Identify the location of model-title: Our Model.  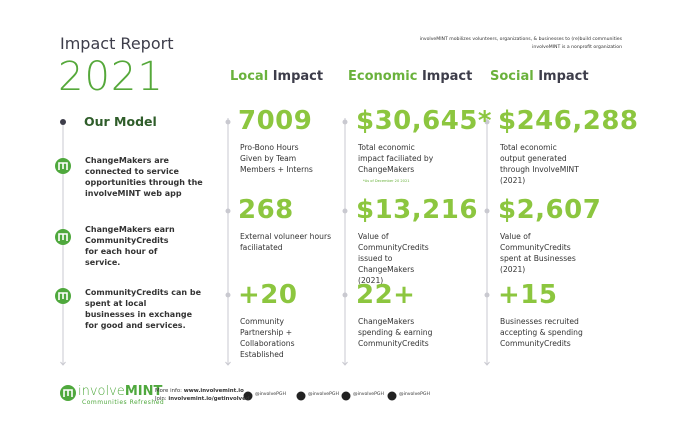
(120, 121).